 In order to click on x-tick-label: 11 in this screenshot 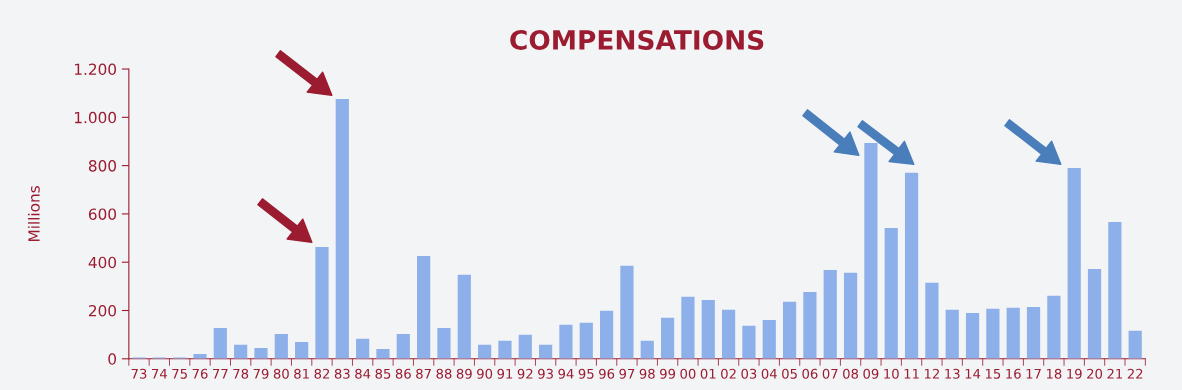, I will do `click(911, 373)`.